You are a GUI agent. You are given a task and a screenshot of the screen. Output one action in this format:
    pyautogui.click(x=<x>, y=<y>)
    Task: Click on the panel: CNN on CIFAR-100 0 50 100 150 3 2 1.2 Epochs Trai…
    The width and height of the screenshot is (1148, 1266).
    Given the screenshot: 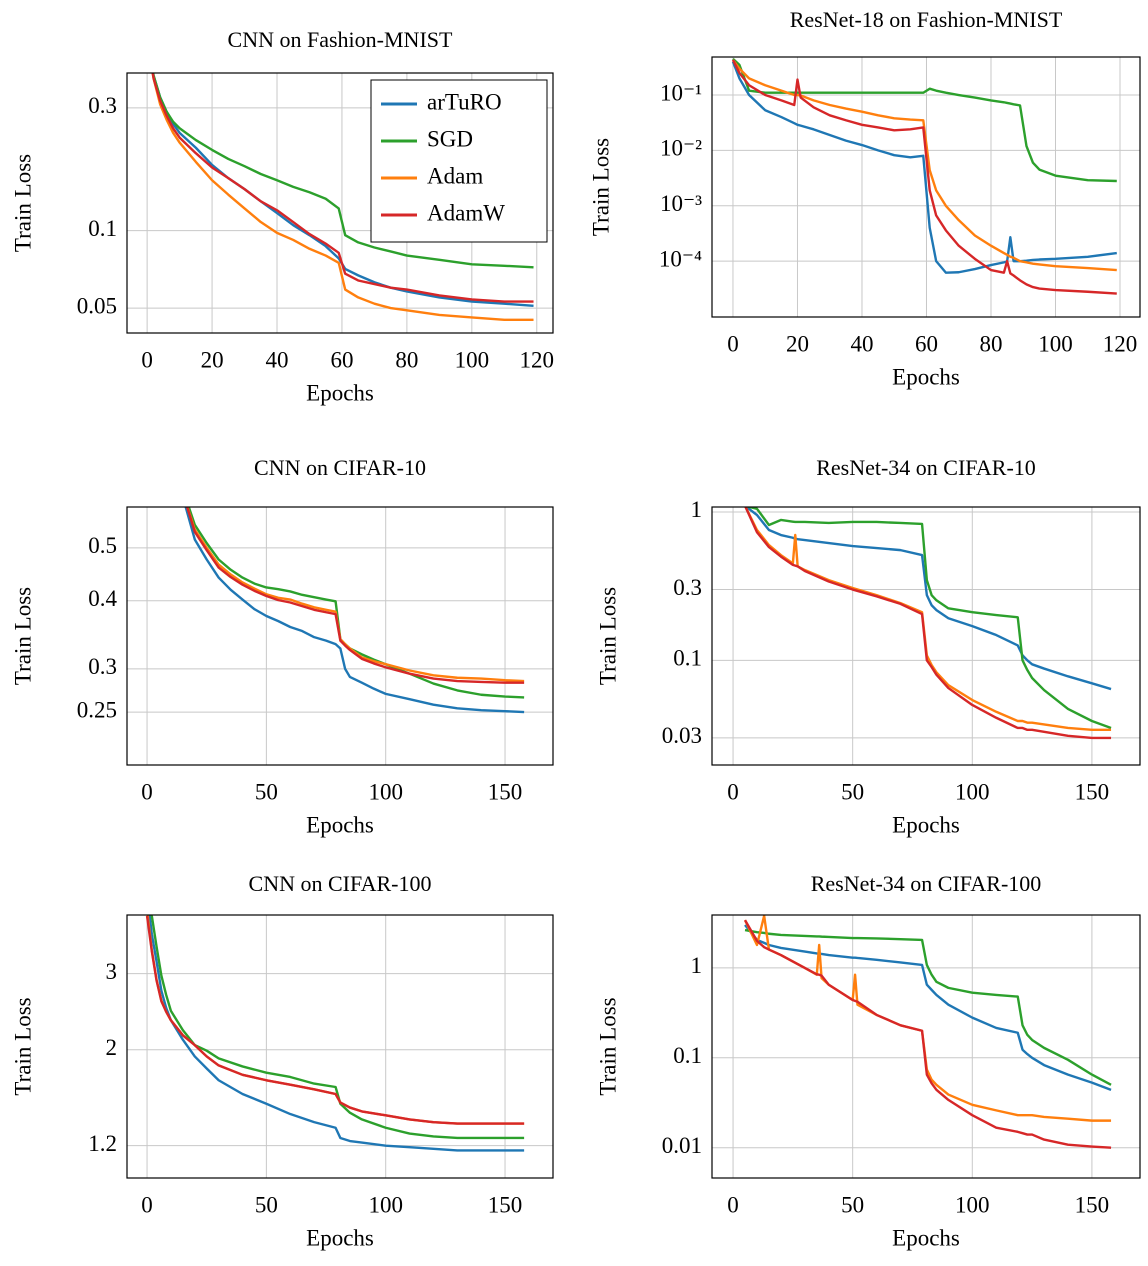 What is the action you would take?
    pyautogui.click(x=282, y=1060)
    